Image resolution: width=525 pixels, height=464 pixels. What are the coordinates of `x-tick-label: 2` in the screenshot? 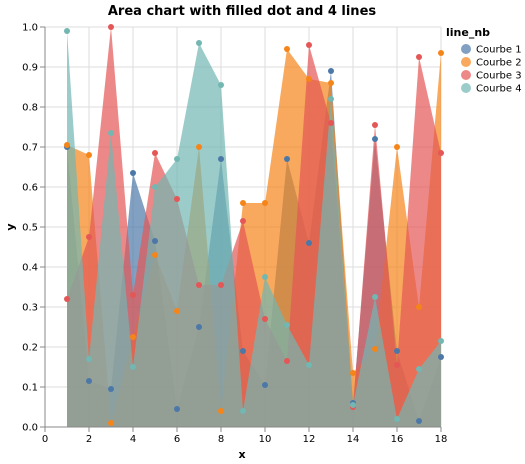 It's located at (89, 439).